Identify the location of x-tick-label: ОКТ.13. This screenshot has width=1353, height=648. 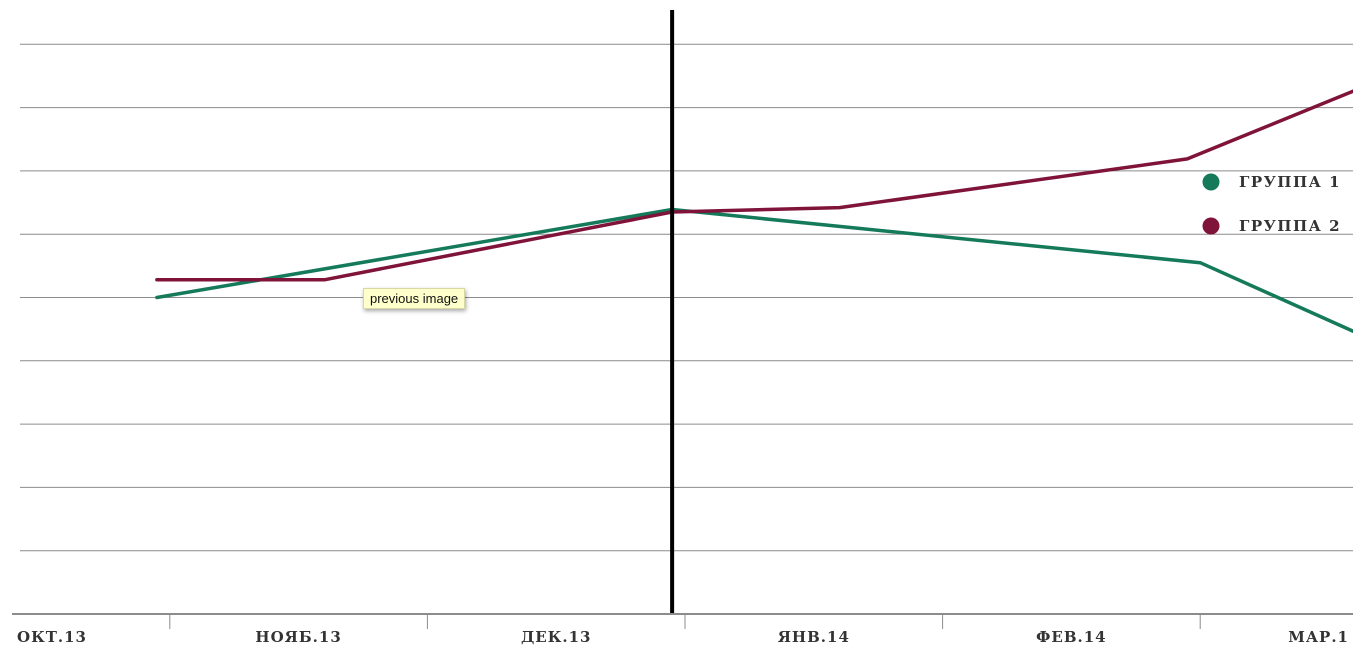
(52, 637).